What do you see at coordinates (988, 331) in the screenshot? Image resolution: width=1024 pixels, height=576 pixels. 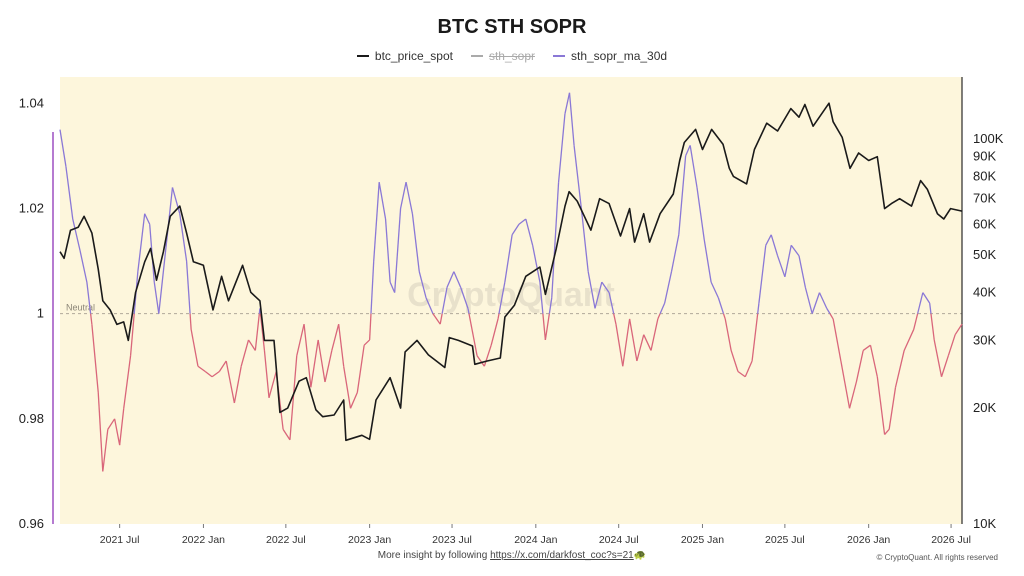 I see `right-axis-ticks: 100K 90K 80K 70K 60K 50K 40K 30K 20K 10K` at bounding box center [988, 331].